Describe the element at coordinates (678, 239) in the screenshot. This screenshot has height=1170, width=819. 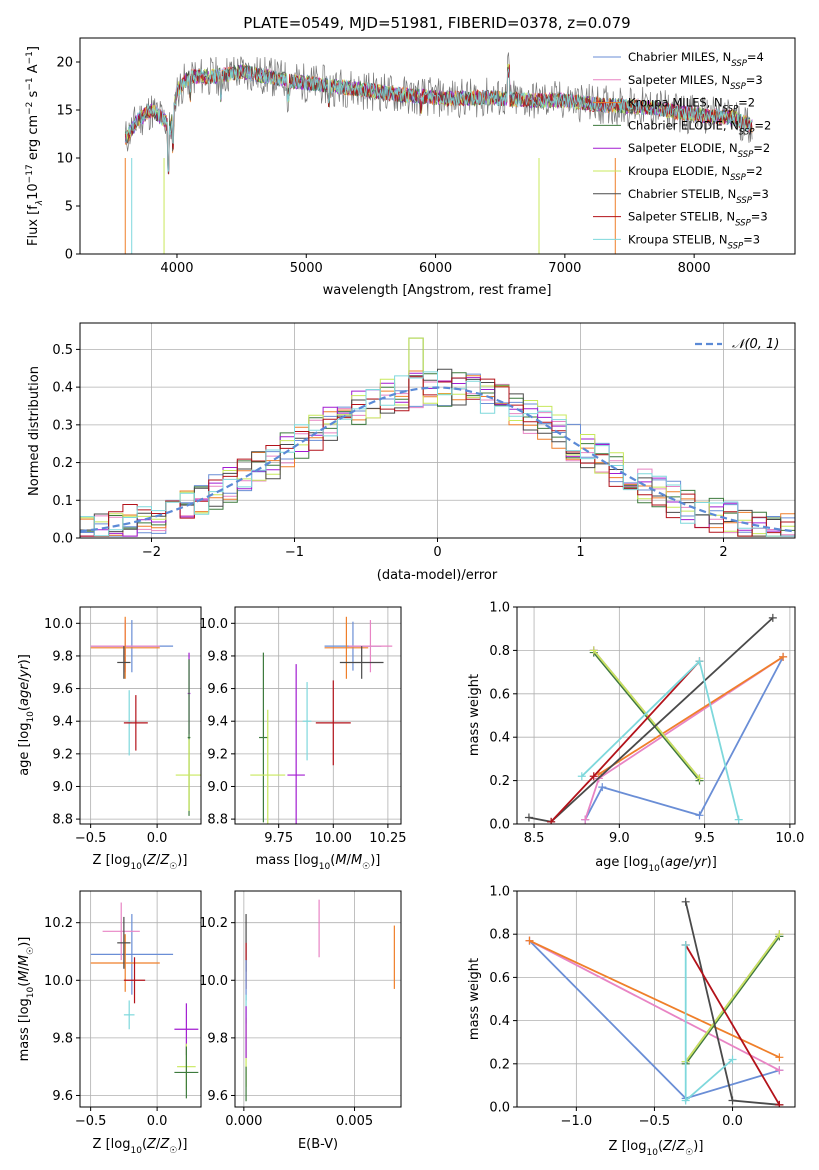
I see `legend-text: Kroupa STELIB, N` at that location.